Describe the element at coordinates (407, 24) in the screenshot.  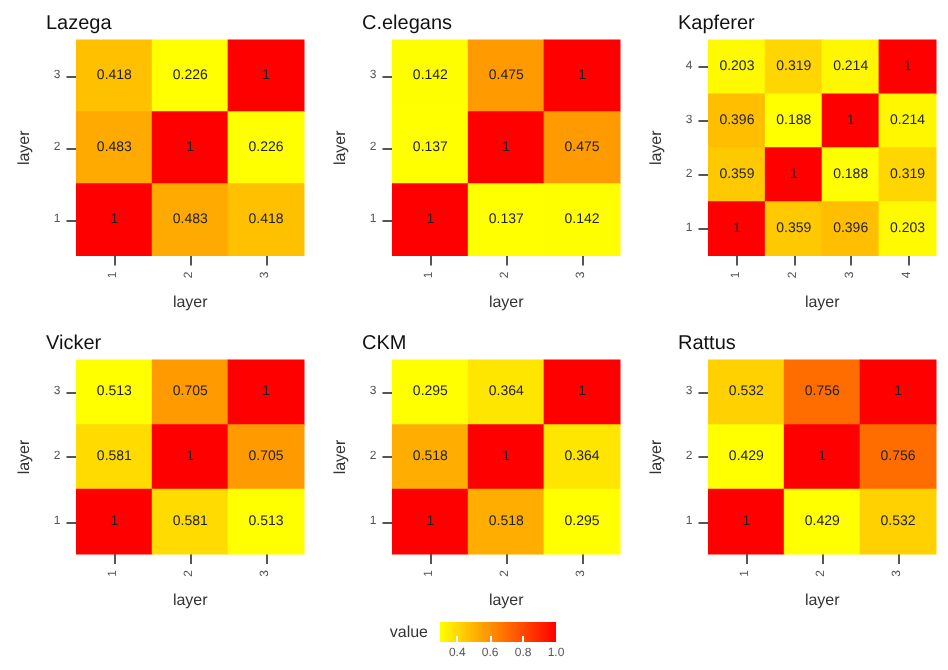
I see `chart-title: C.elegans` at that location.